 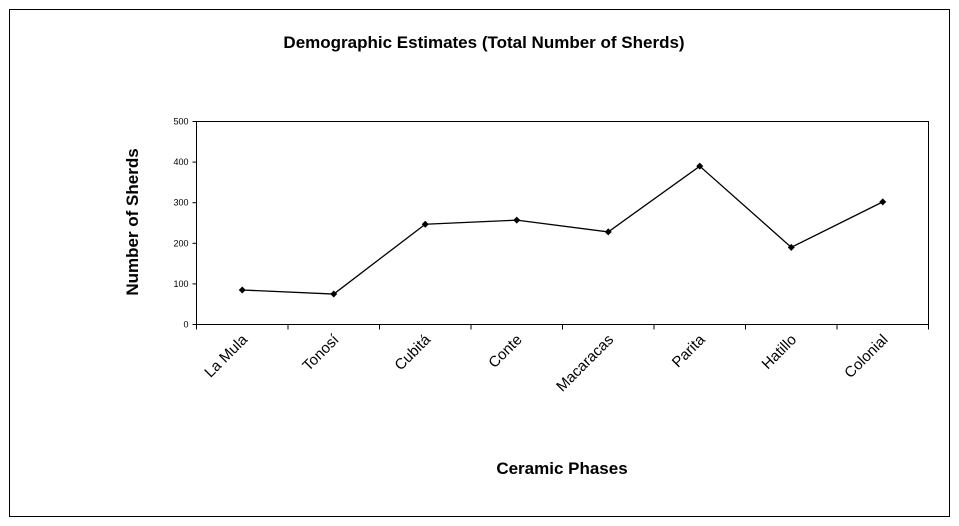 What do you see at coordinates (180, 203) in the screenshot?
I see `y-tick-label: 300` at bounding box center [180, 203].